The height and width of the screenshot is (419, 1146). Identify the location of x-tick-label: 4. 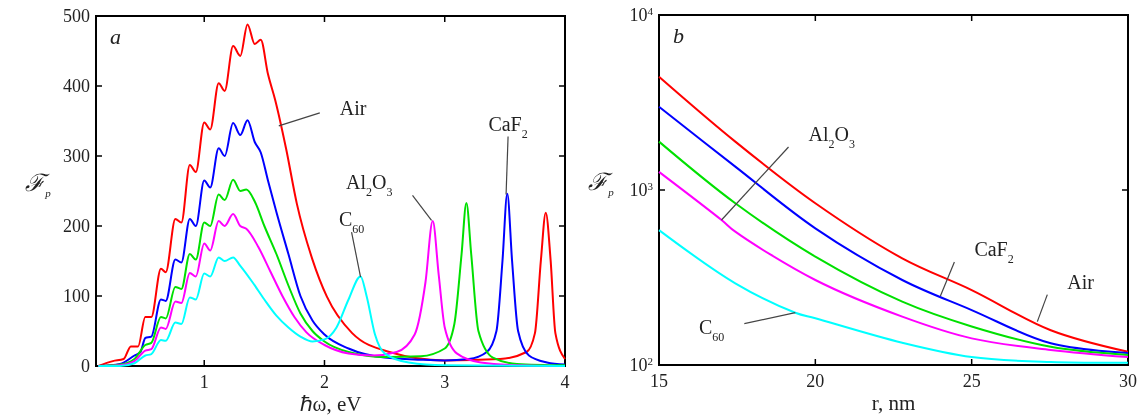
(565, 382).